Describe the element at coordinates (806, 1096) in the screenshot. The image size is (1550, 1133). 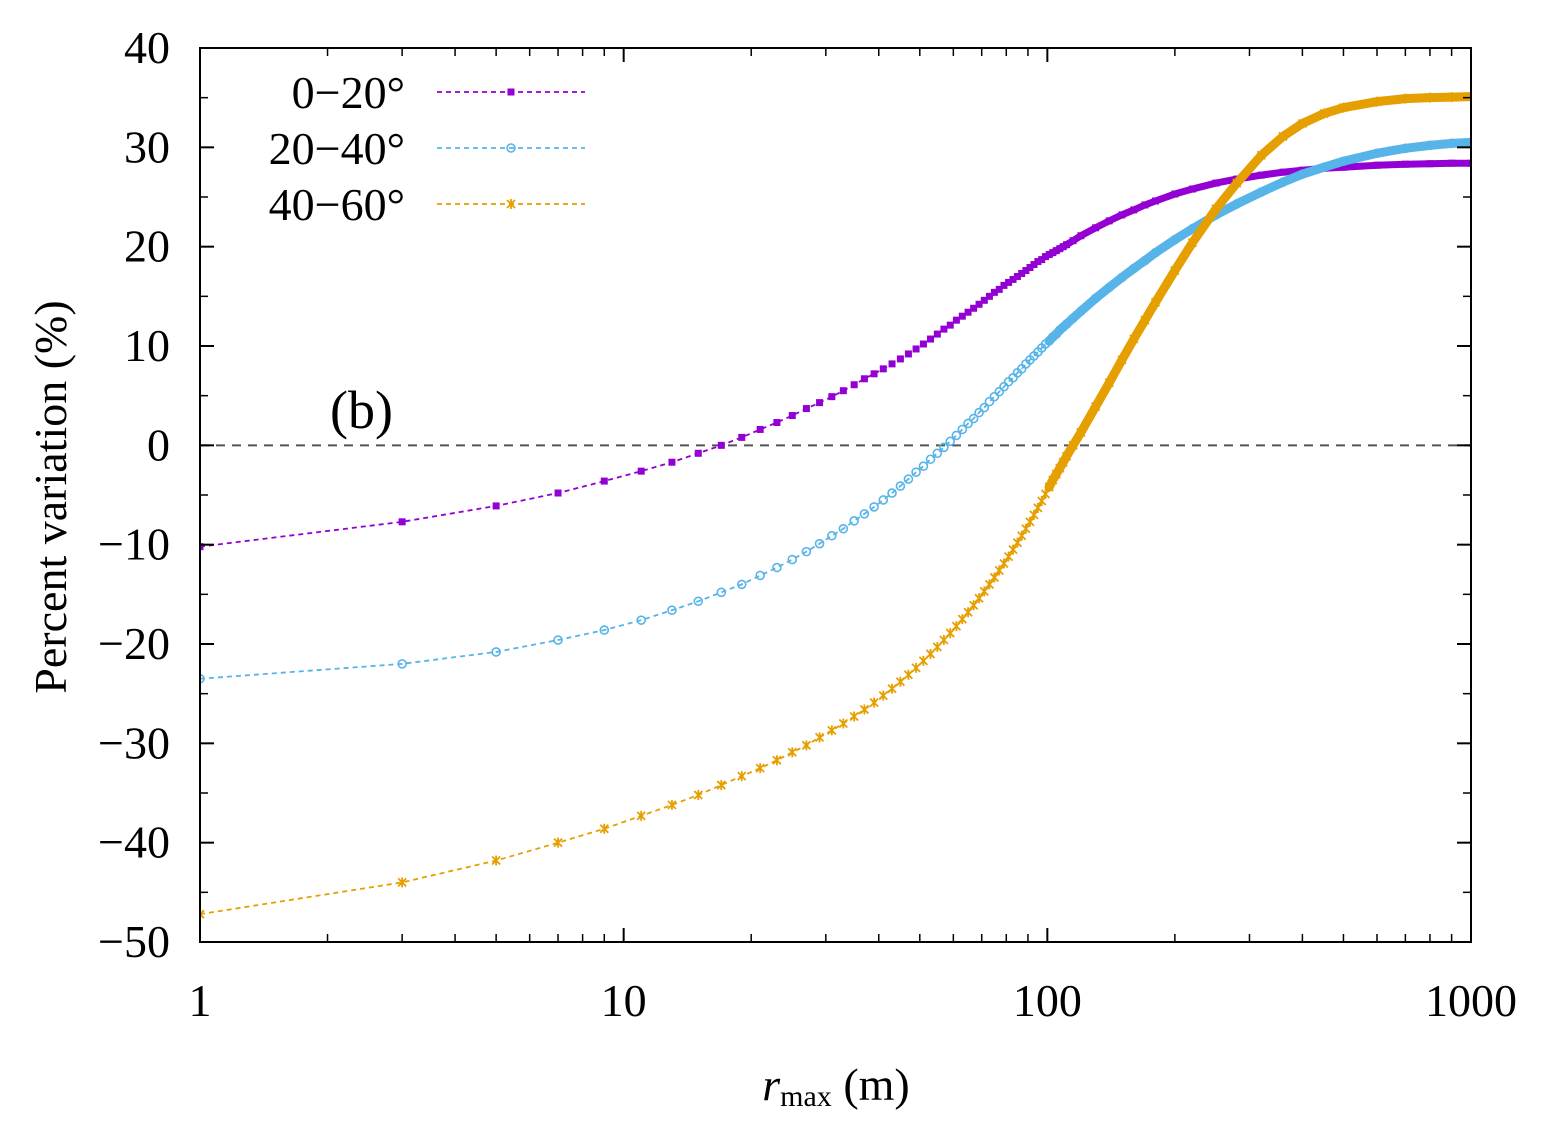
I see `x-axis-sub: max` at that location.